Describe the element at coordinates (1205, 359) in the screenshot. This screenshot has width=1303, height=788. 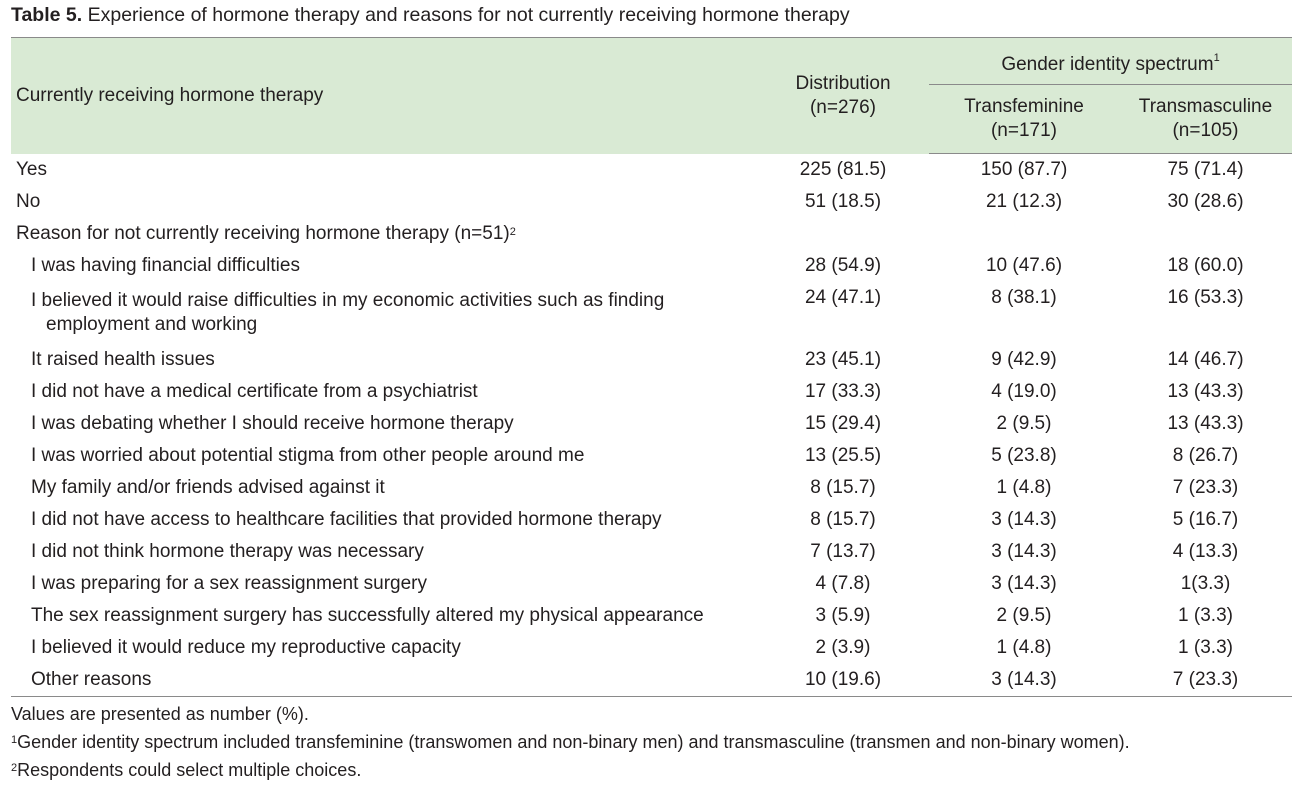
I see `cell-transmasculine: 14 (46.7)` at that location.